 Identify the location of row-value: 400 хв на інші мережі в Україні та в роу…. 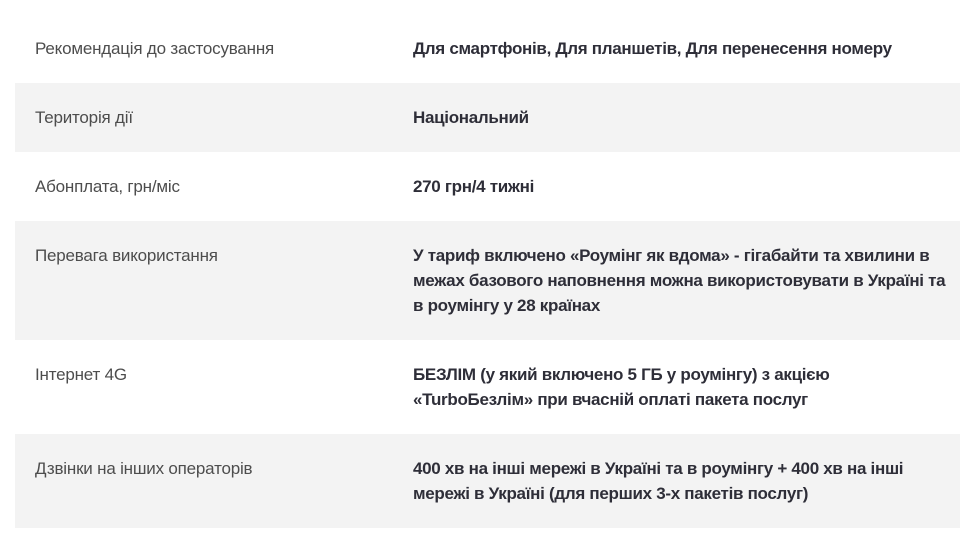
(658, 481).